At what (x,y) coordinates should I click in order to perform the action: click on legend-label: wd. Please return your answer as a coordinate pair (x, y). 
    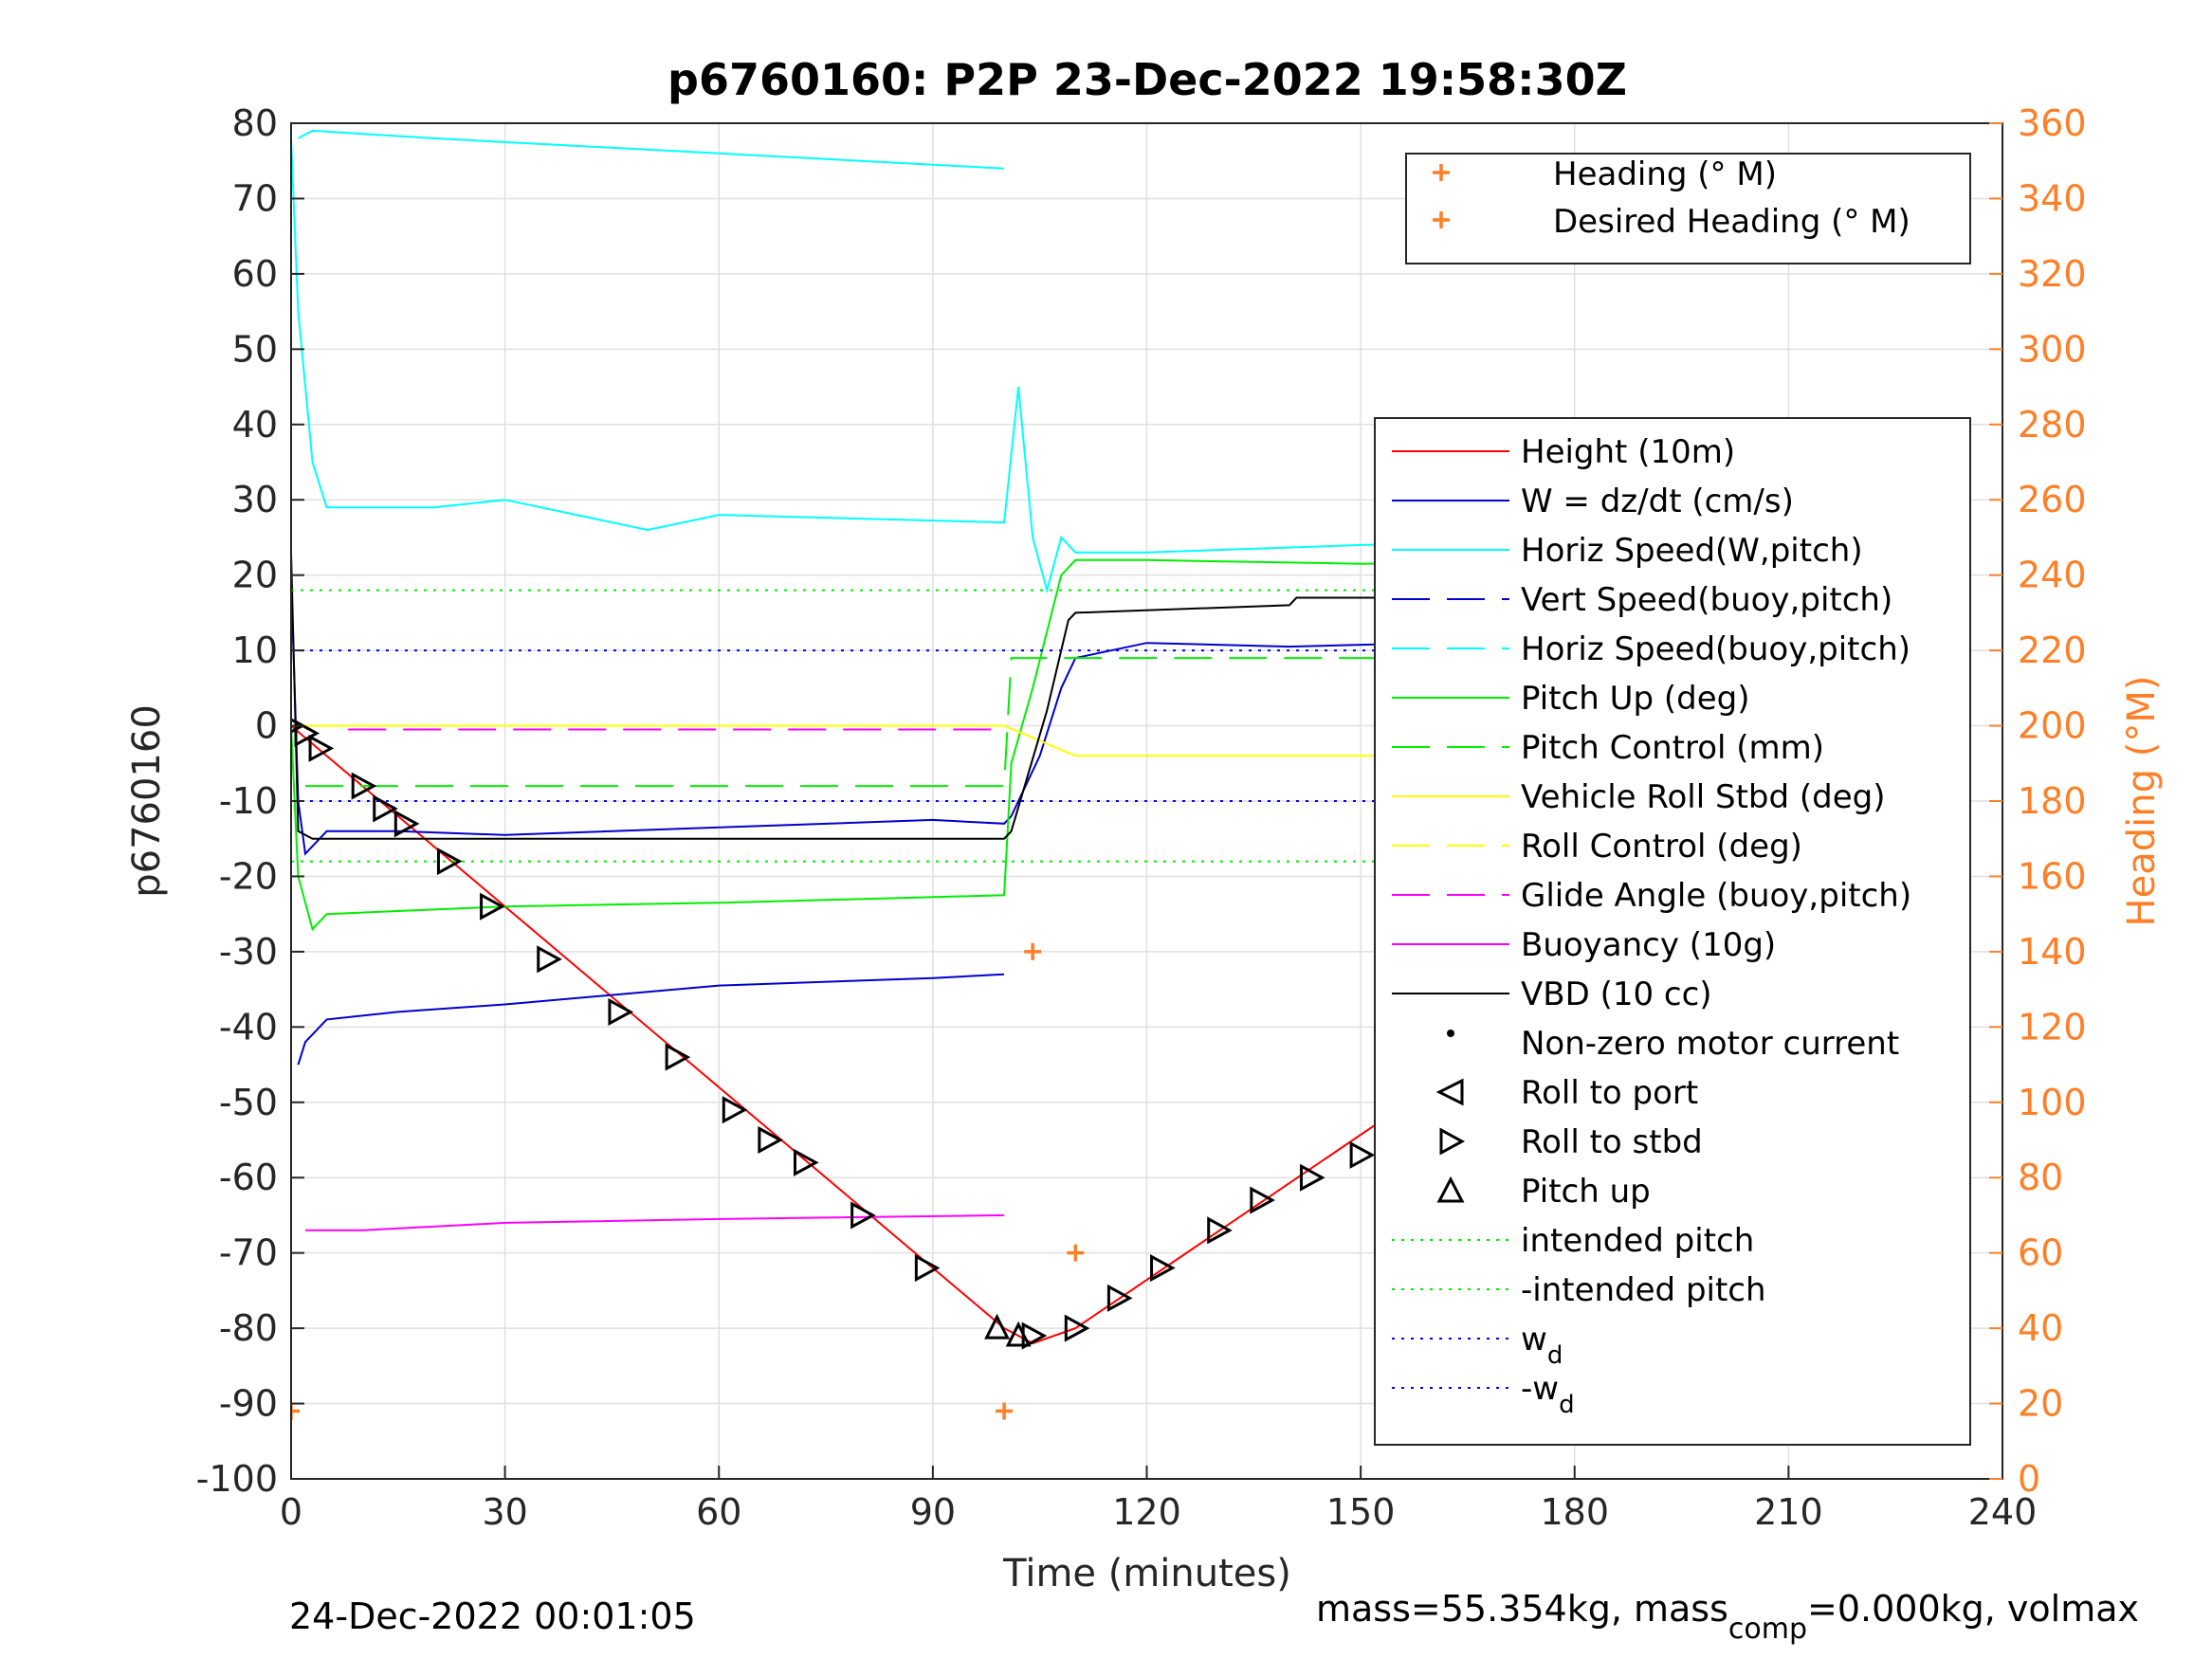
    Looking at the image, I should click on (1542, 1345).